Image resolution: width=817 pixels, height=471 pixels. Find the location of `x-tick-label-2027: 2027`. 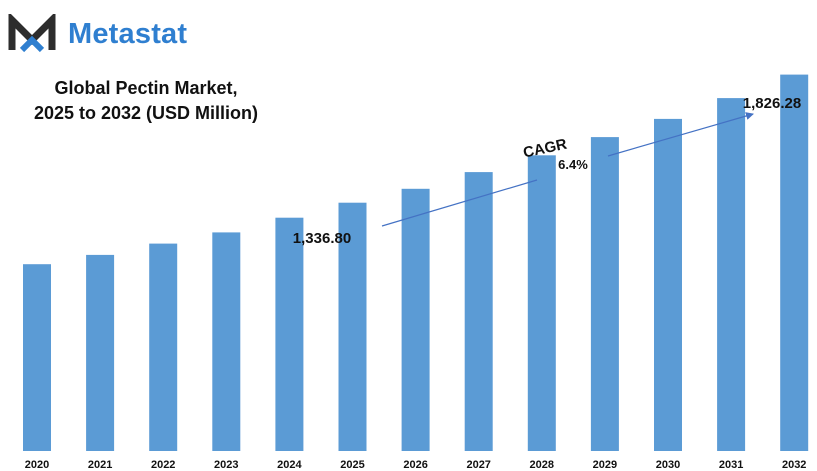

x-tick-label-2027: 2027 is located at coordinates (478, 465).